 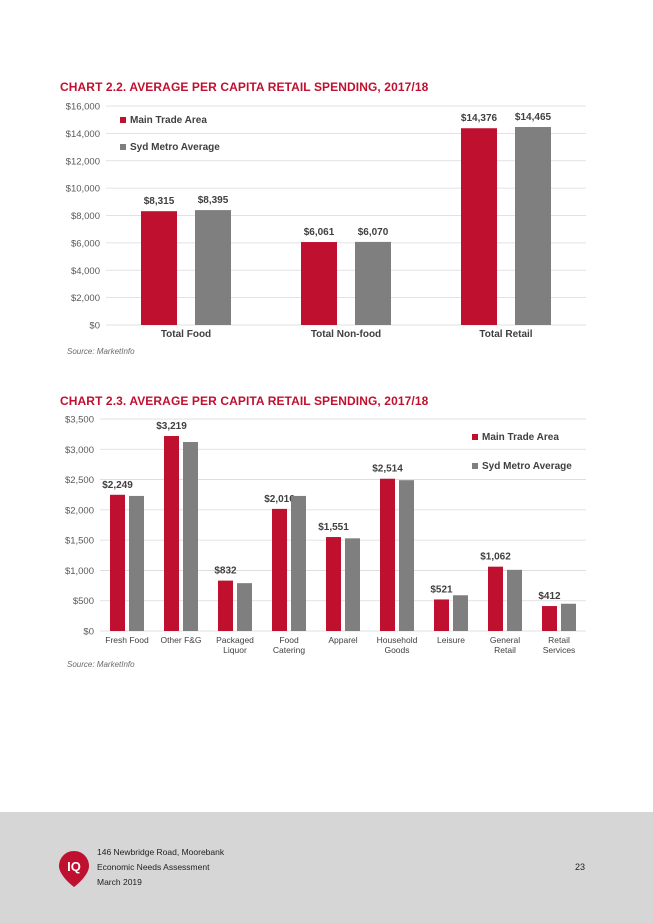 I want to click on category-label: Liquor, so click(x=235, y=650).